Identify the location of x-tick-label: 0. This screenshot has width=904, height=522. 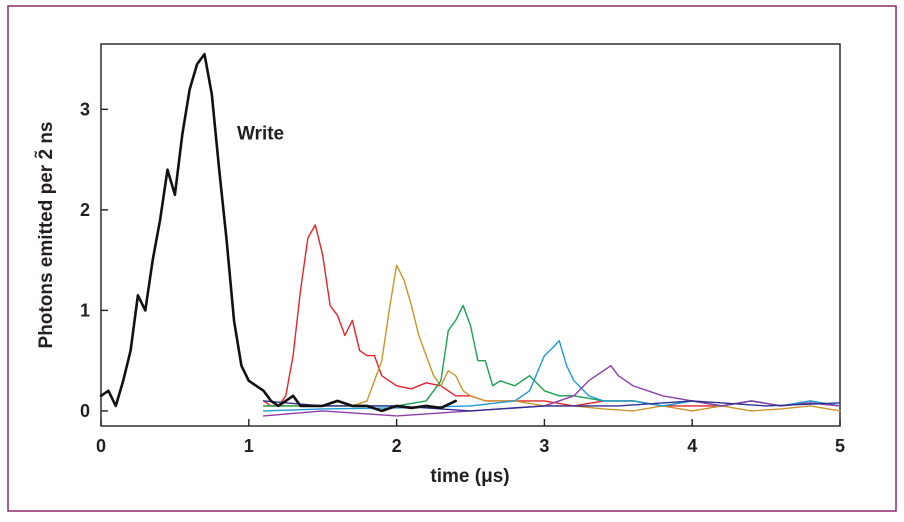
(101, 446).